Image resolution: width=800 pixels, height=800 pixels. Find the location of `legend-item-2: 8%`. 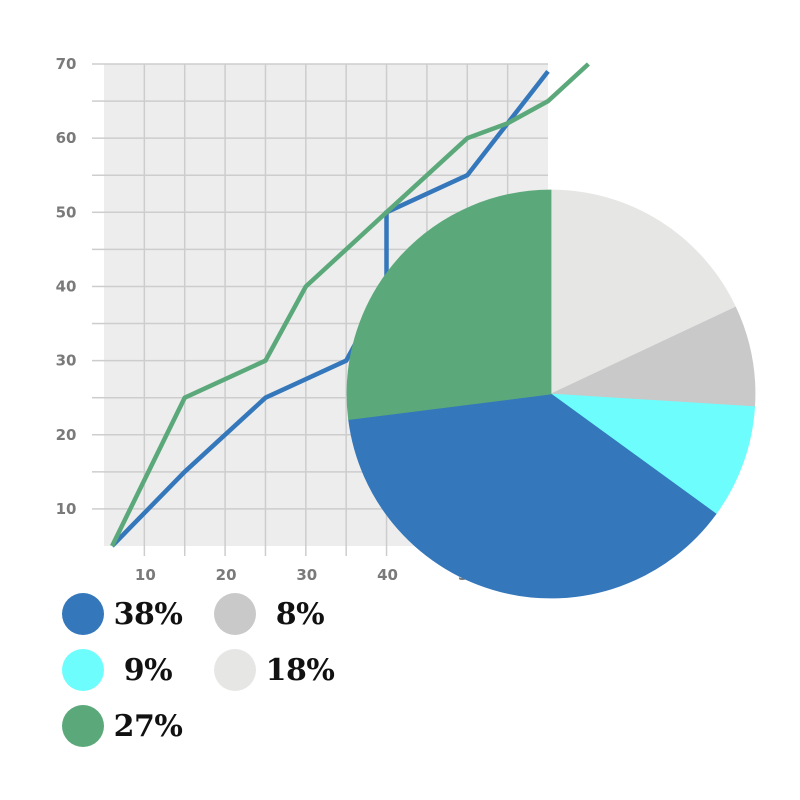

legend-item-2: 8% is located at coordinates (275, 614).